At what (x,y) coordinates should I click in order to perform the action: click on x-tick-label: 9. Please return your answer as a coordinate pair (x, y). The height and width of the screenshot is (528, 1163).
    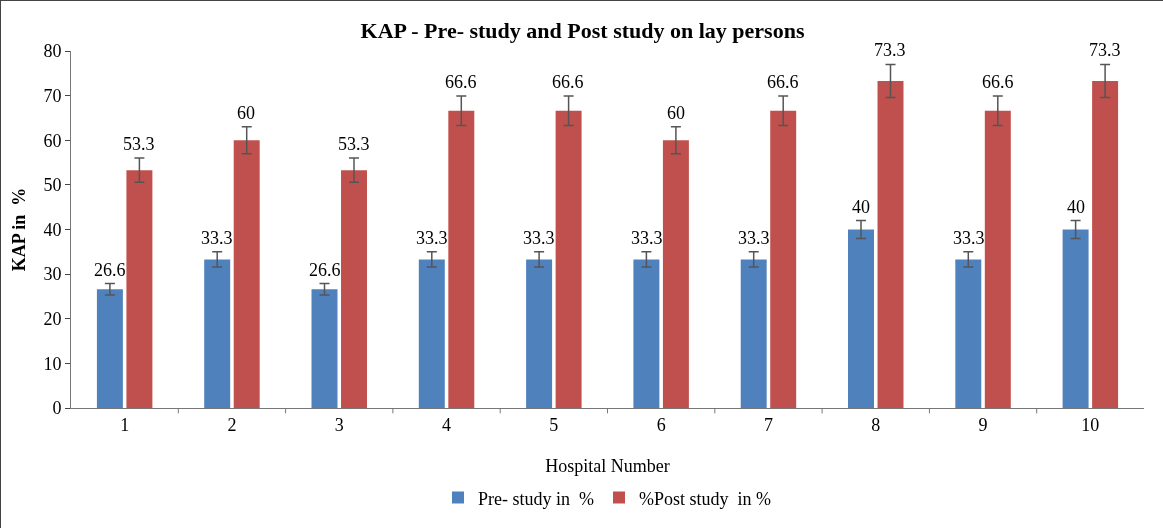
    Looking at the image, I should click on (983, 424).